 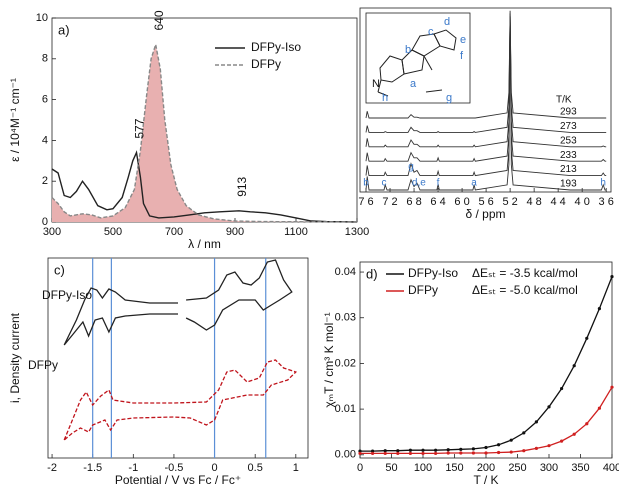 What do you see at coordinates (52, 468) in the screenshot?
I see `x-tick-label: -2` at bounding box center [52, 468].